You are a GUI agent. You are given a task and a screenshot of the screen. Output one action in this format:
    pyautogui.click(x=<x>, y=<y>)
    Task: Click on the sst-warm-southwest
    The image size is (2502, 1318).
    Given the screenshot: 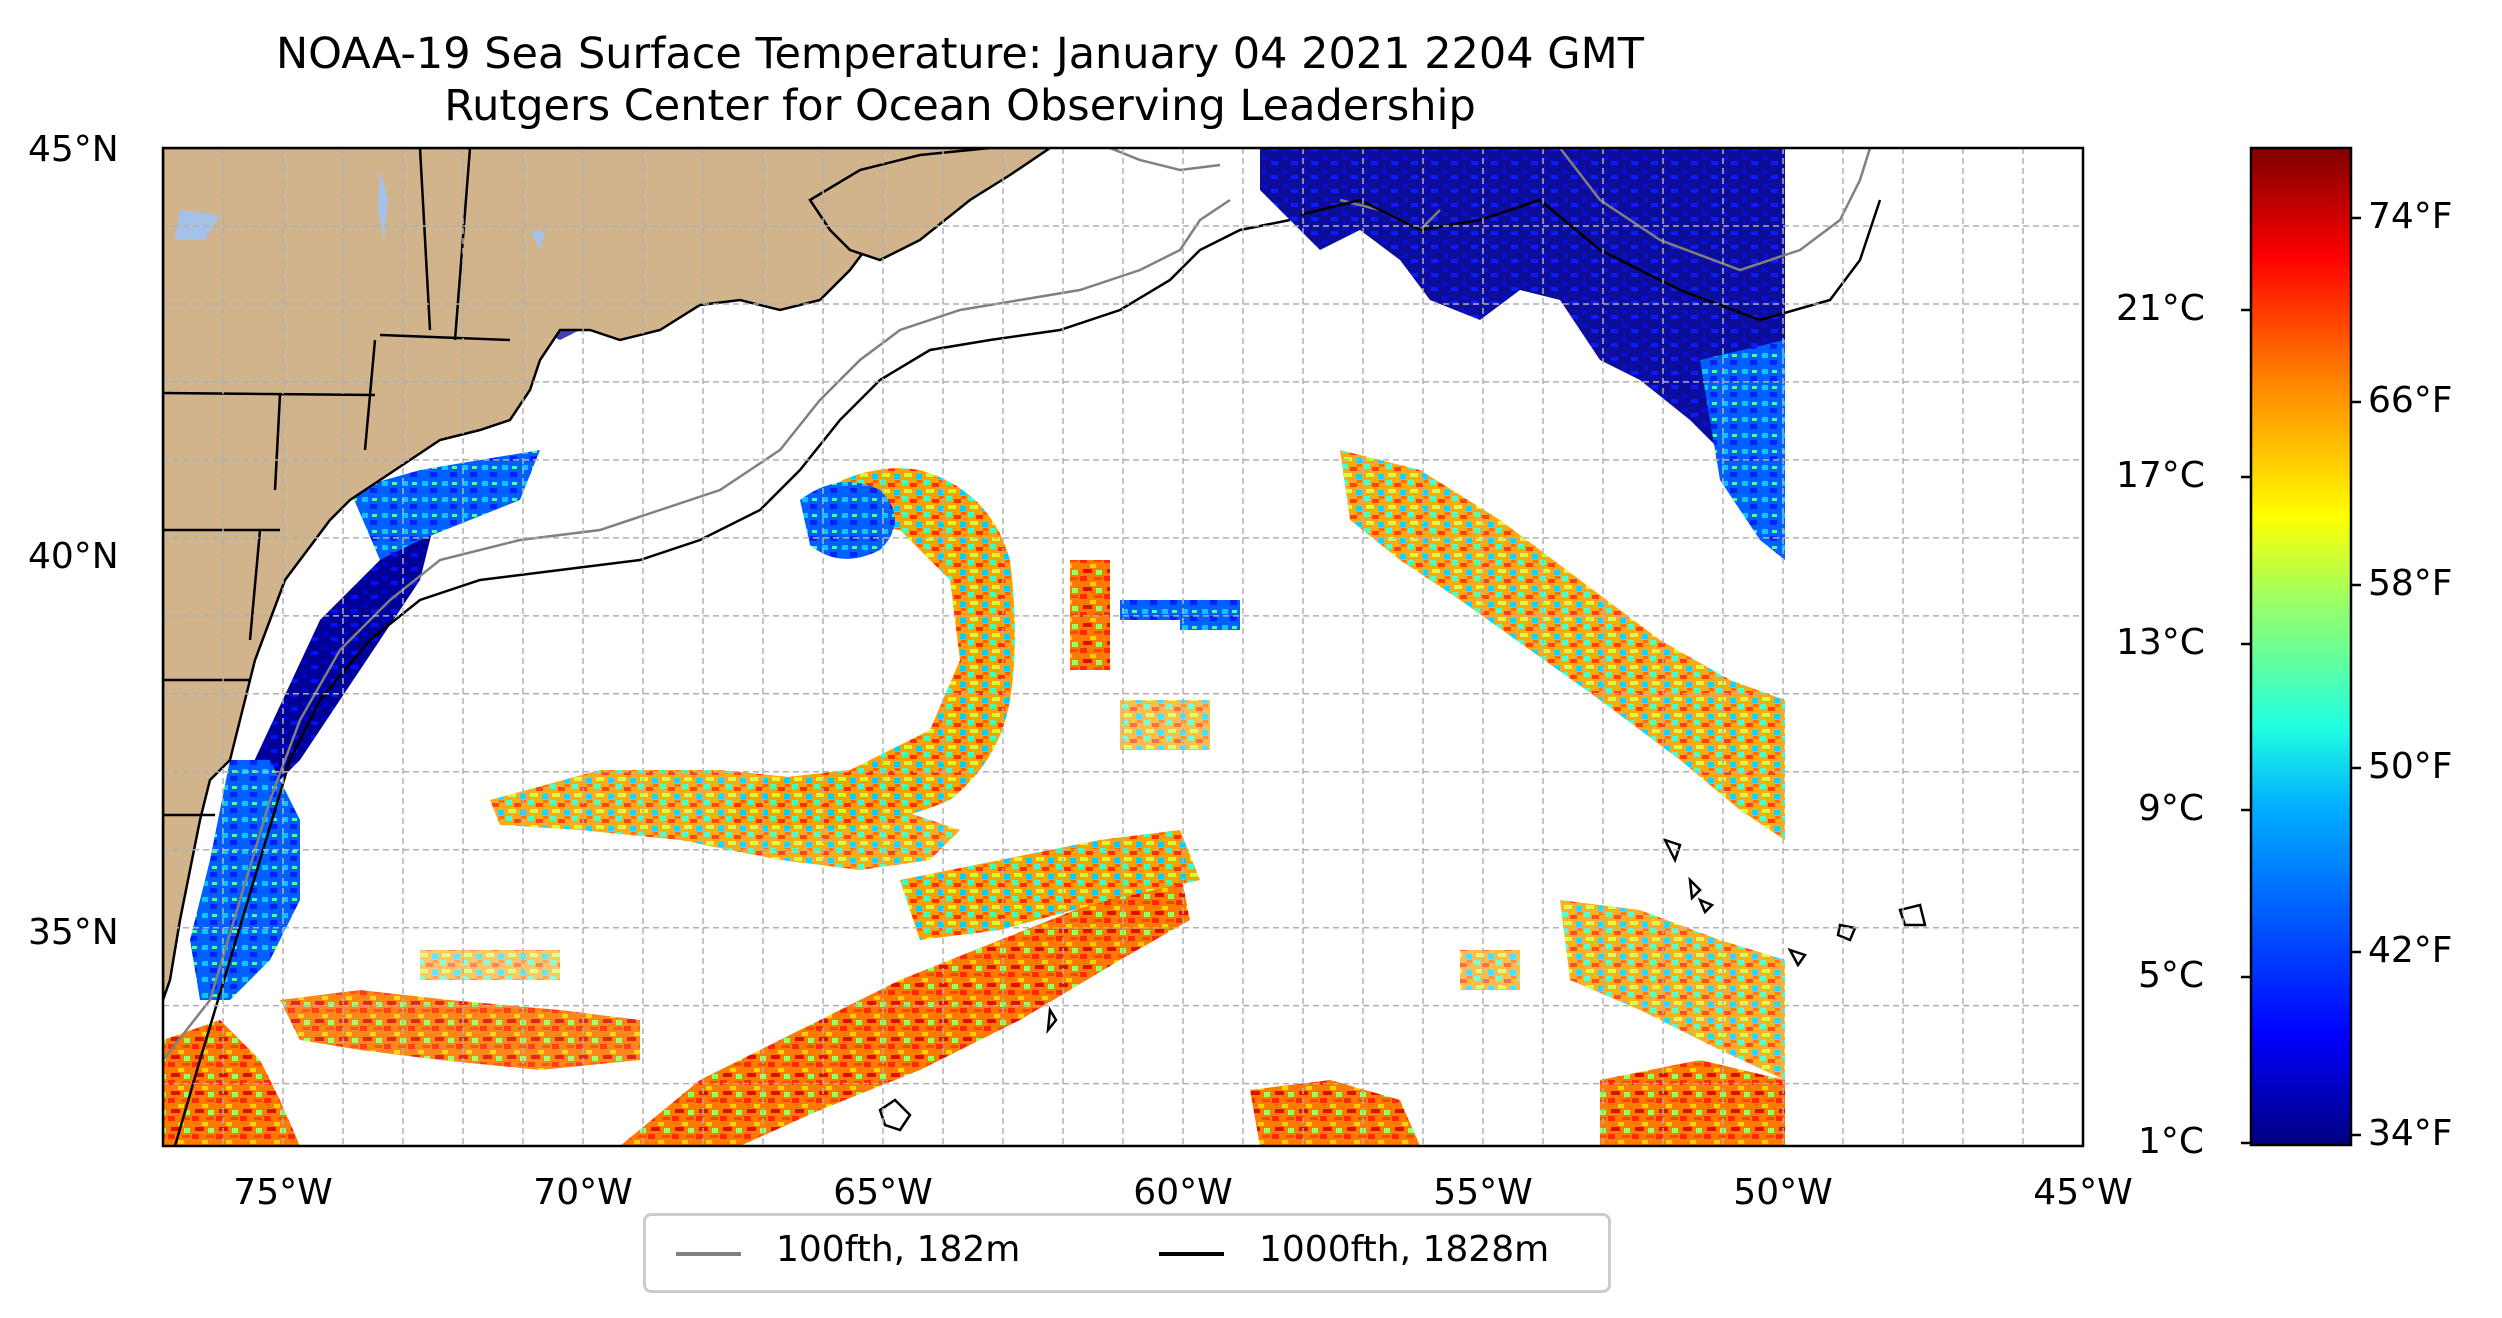 What is the action you would take?
    pyautogui.click(x=460, y=1030)
    